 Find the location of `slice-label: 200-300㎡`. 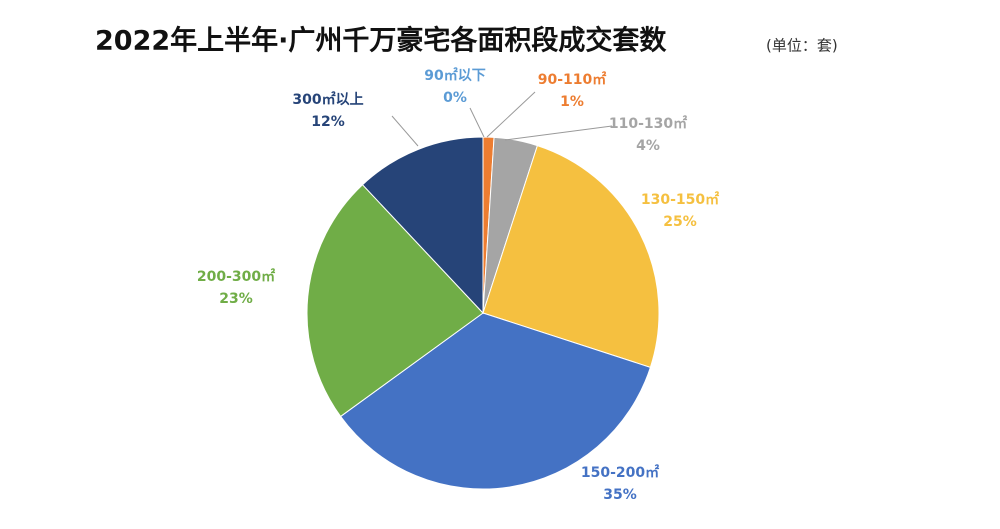

slice-label: 200-300㎡ is located at coordinates (236, 276).